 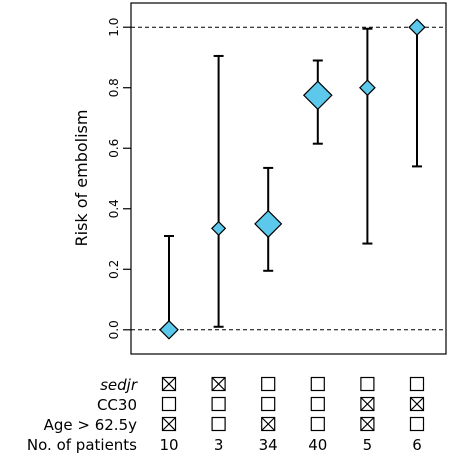 What do you see at coordinates (114, 87) in the screenshot?
I see `y-tick-label-4: 0.8` at bounding box center [114, 87].